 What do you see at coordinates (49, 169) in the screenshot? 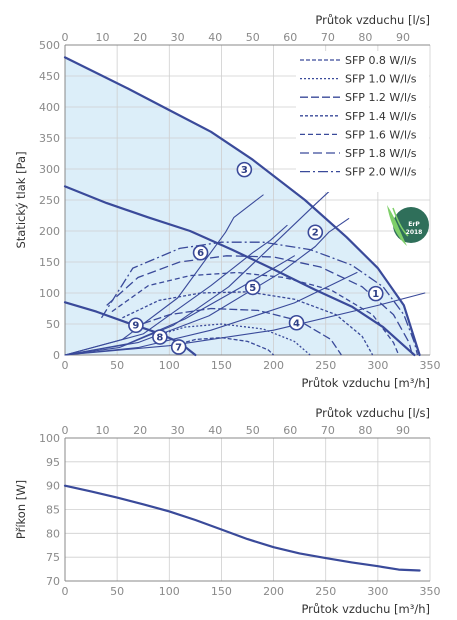
I see `y-tick-label: 300` at bounding box center [49, 169].